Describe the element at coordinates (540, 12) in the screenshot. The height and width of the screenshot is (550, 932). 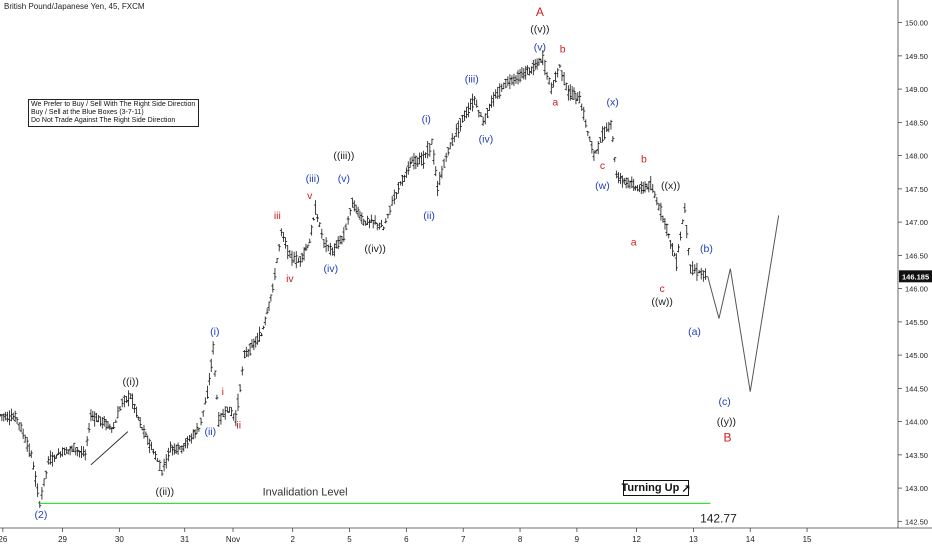
I see `wave-label: A` at that location.